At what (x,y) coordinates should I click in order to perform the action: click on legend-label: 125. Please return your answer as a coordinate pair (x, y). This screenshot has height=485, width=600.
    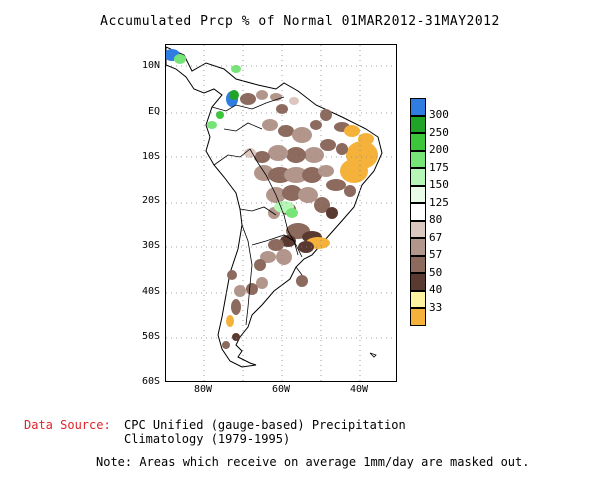
    Looking at the image, I should click on (439, 202).